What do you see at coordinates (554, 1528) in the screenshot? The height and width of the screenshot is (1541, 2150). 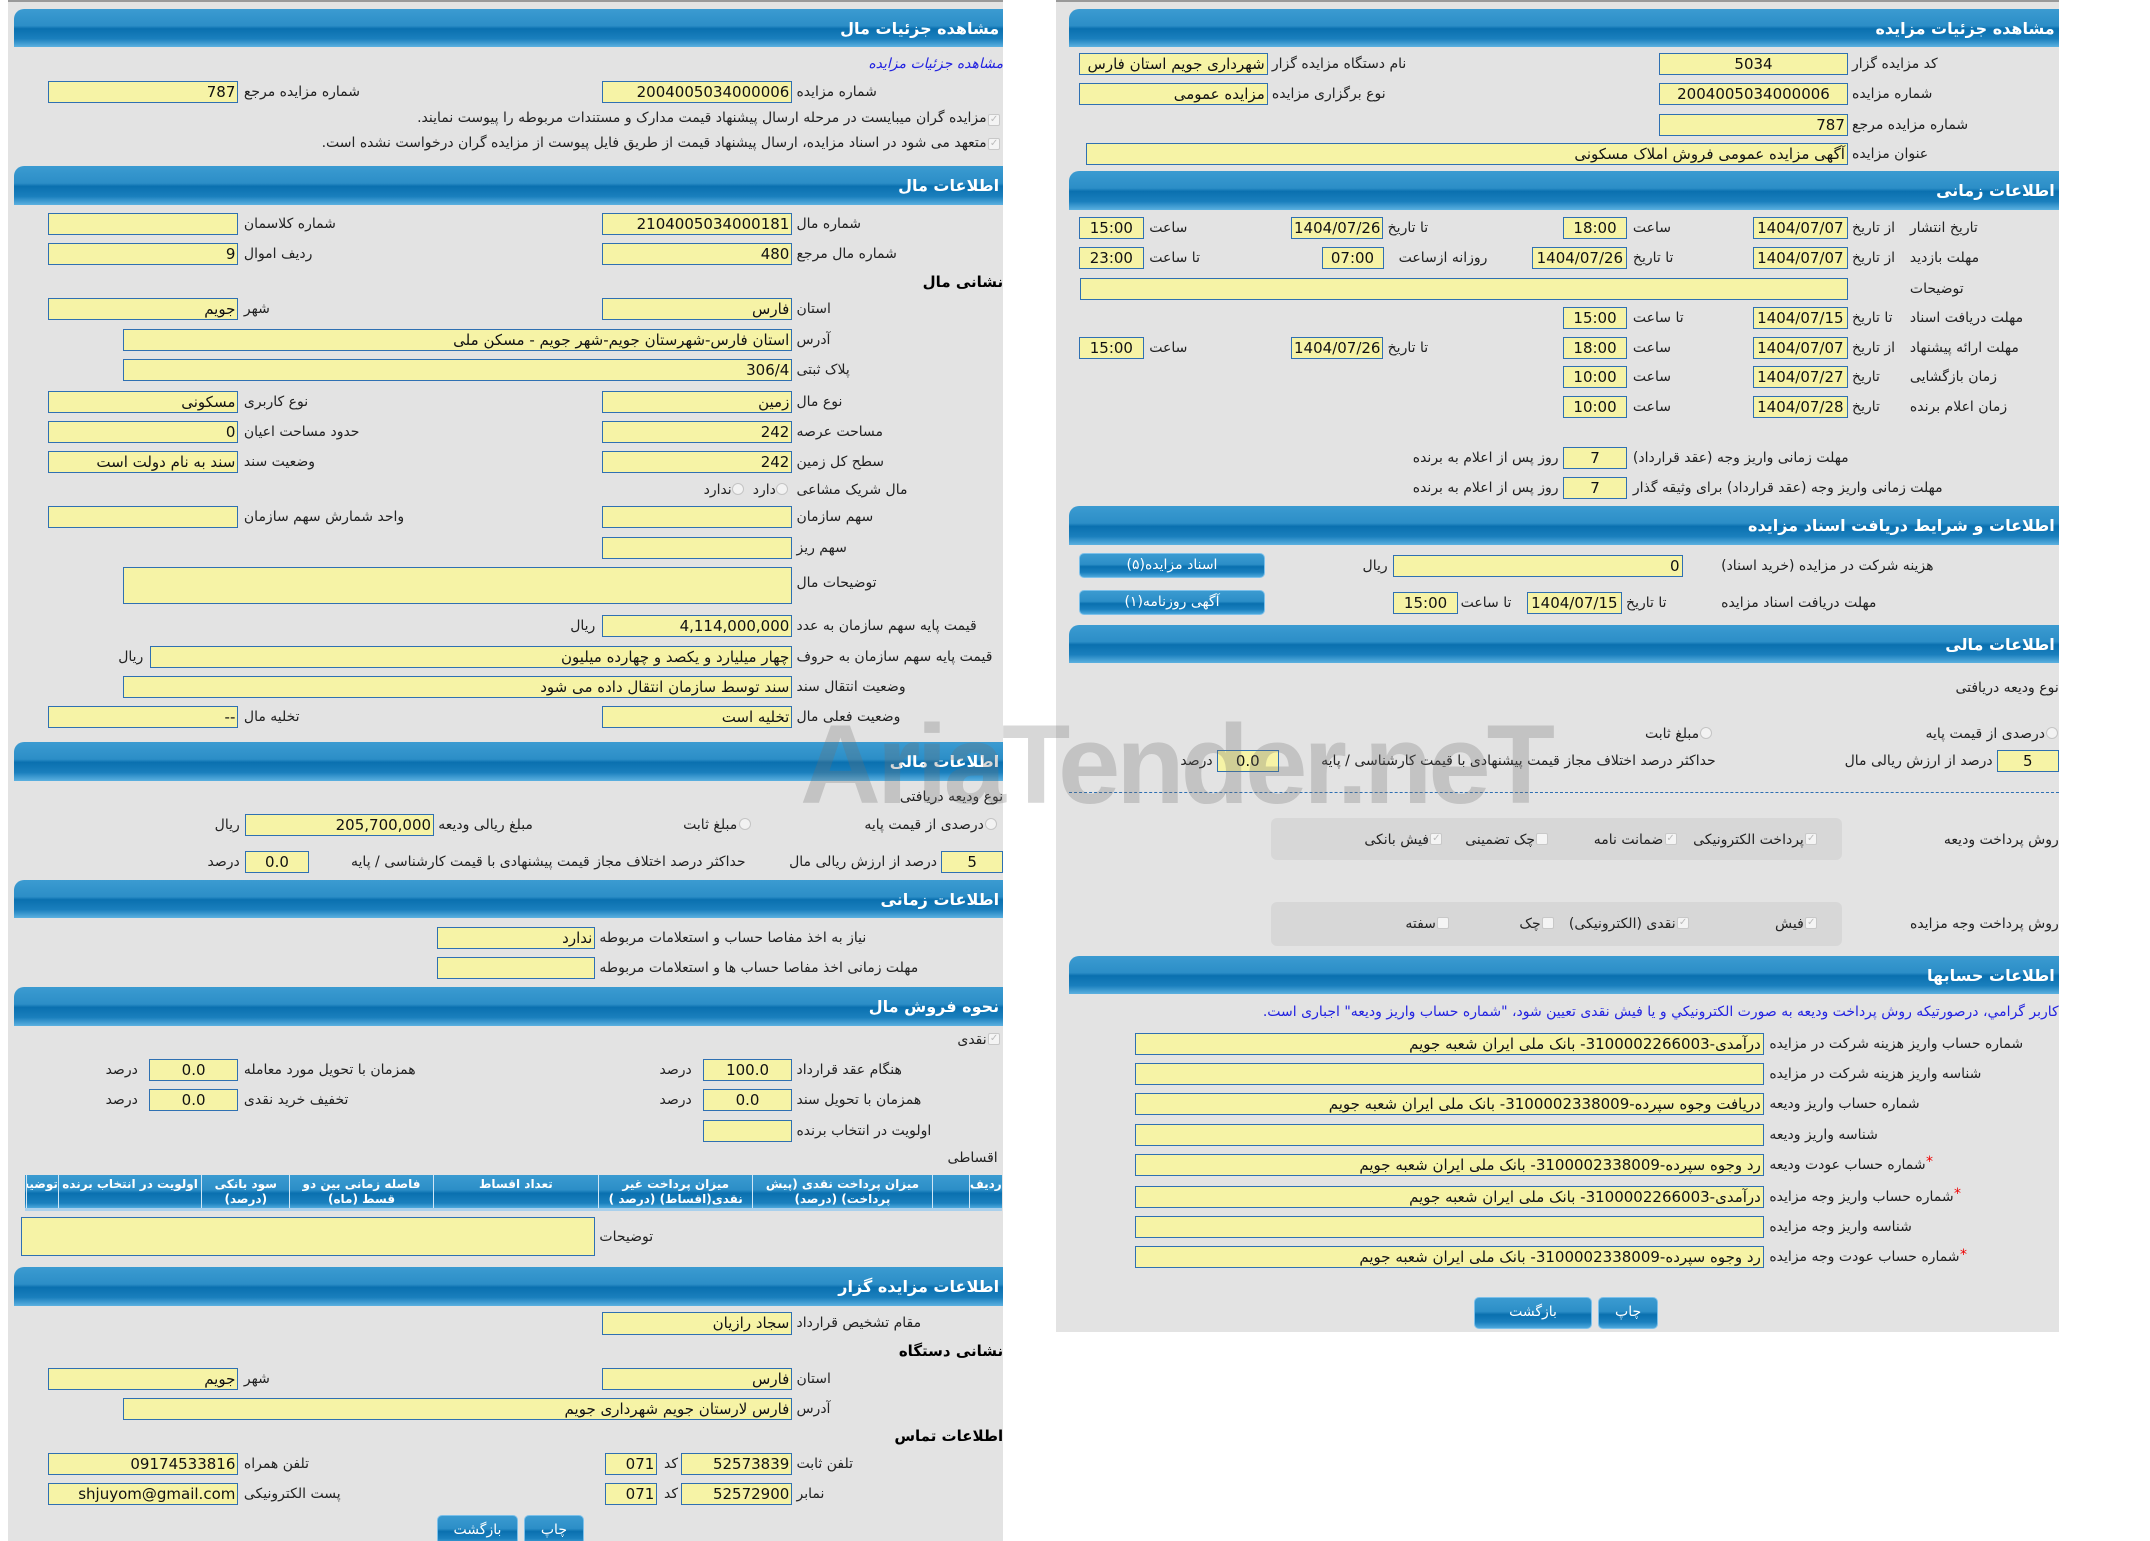 I see `print-button: چاپ` at bounding box center [554, 1528].